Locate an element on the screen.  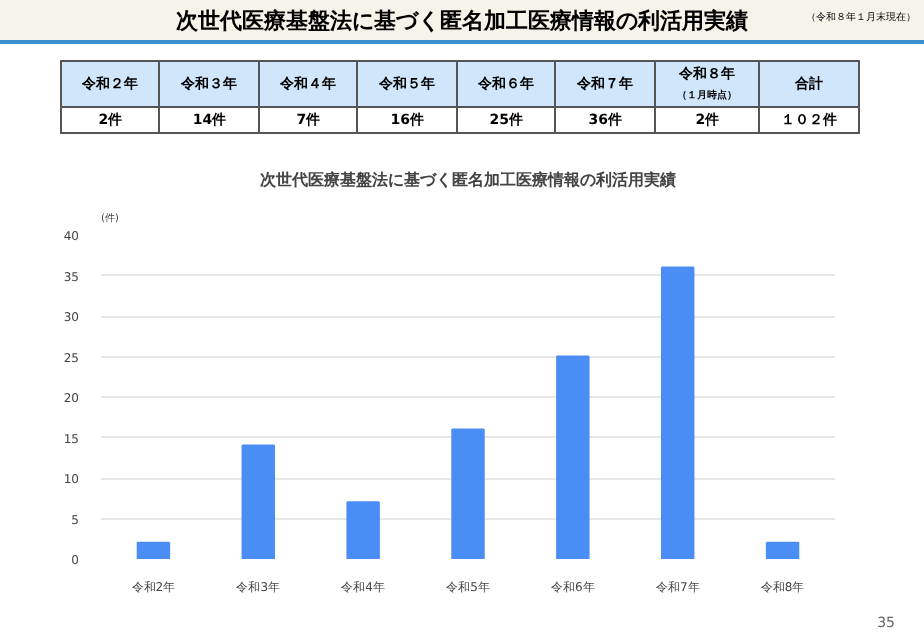
chart-subtitle: 次世代医療基盤法に基づく匿名加工医療情報の利活用実績 is located at coordinates (468, 179).